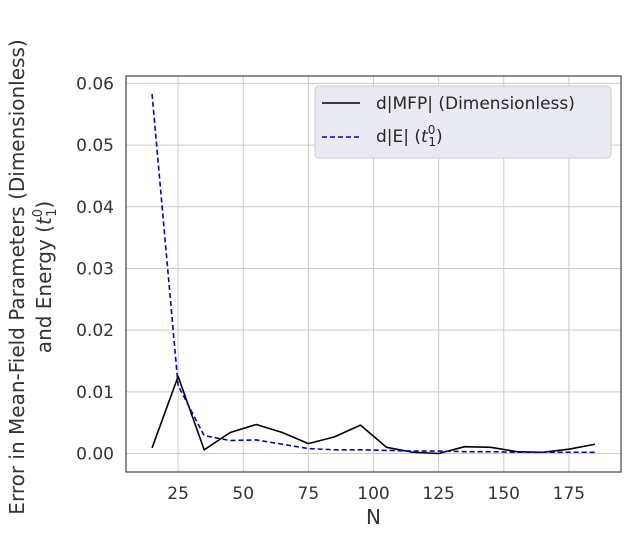 The width and height of the screenshot is (631, 549). I want to click on y-tick-label: 0.03, so click(95, 269).